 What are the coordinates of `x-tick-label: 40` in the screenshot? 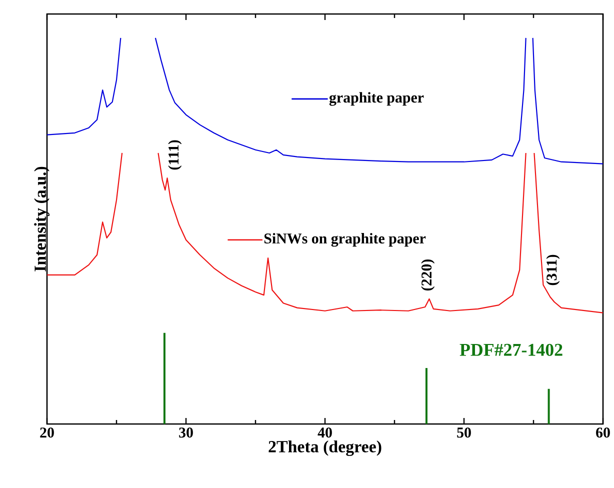 It's located at (325, 433).